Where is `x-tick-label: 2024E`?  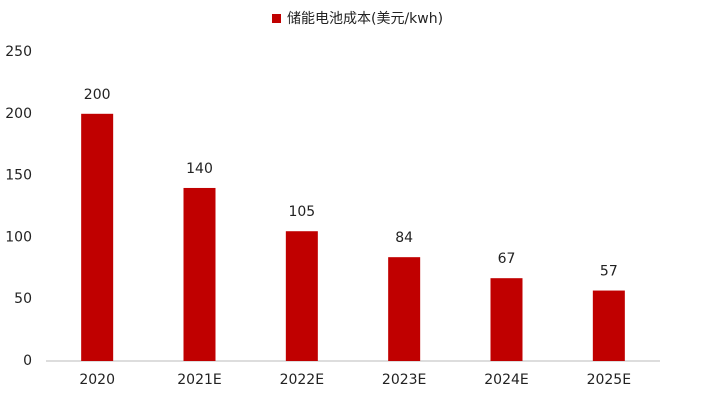 x-tick-label: 2024E is located at coordinates (506, 380).